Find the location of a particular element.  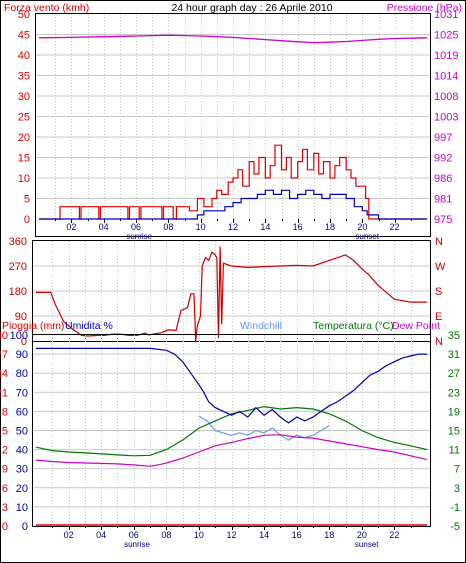

temperature-tick-label: 35 is located at coordinates (454, 336).